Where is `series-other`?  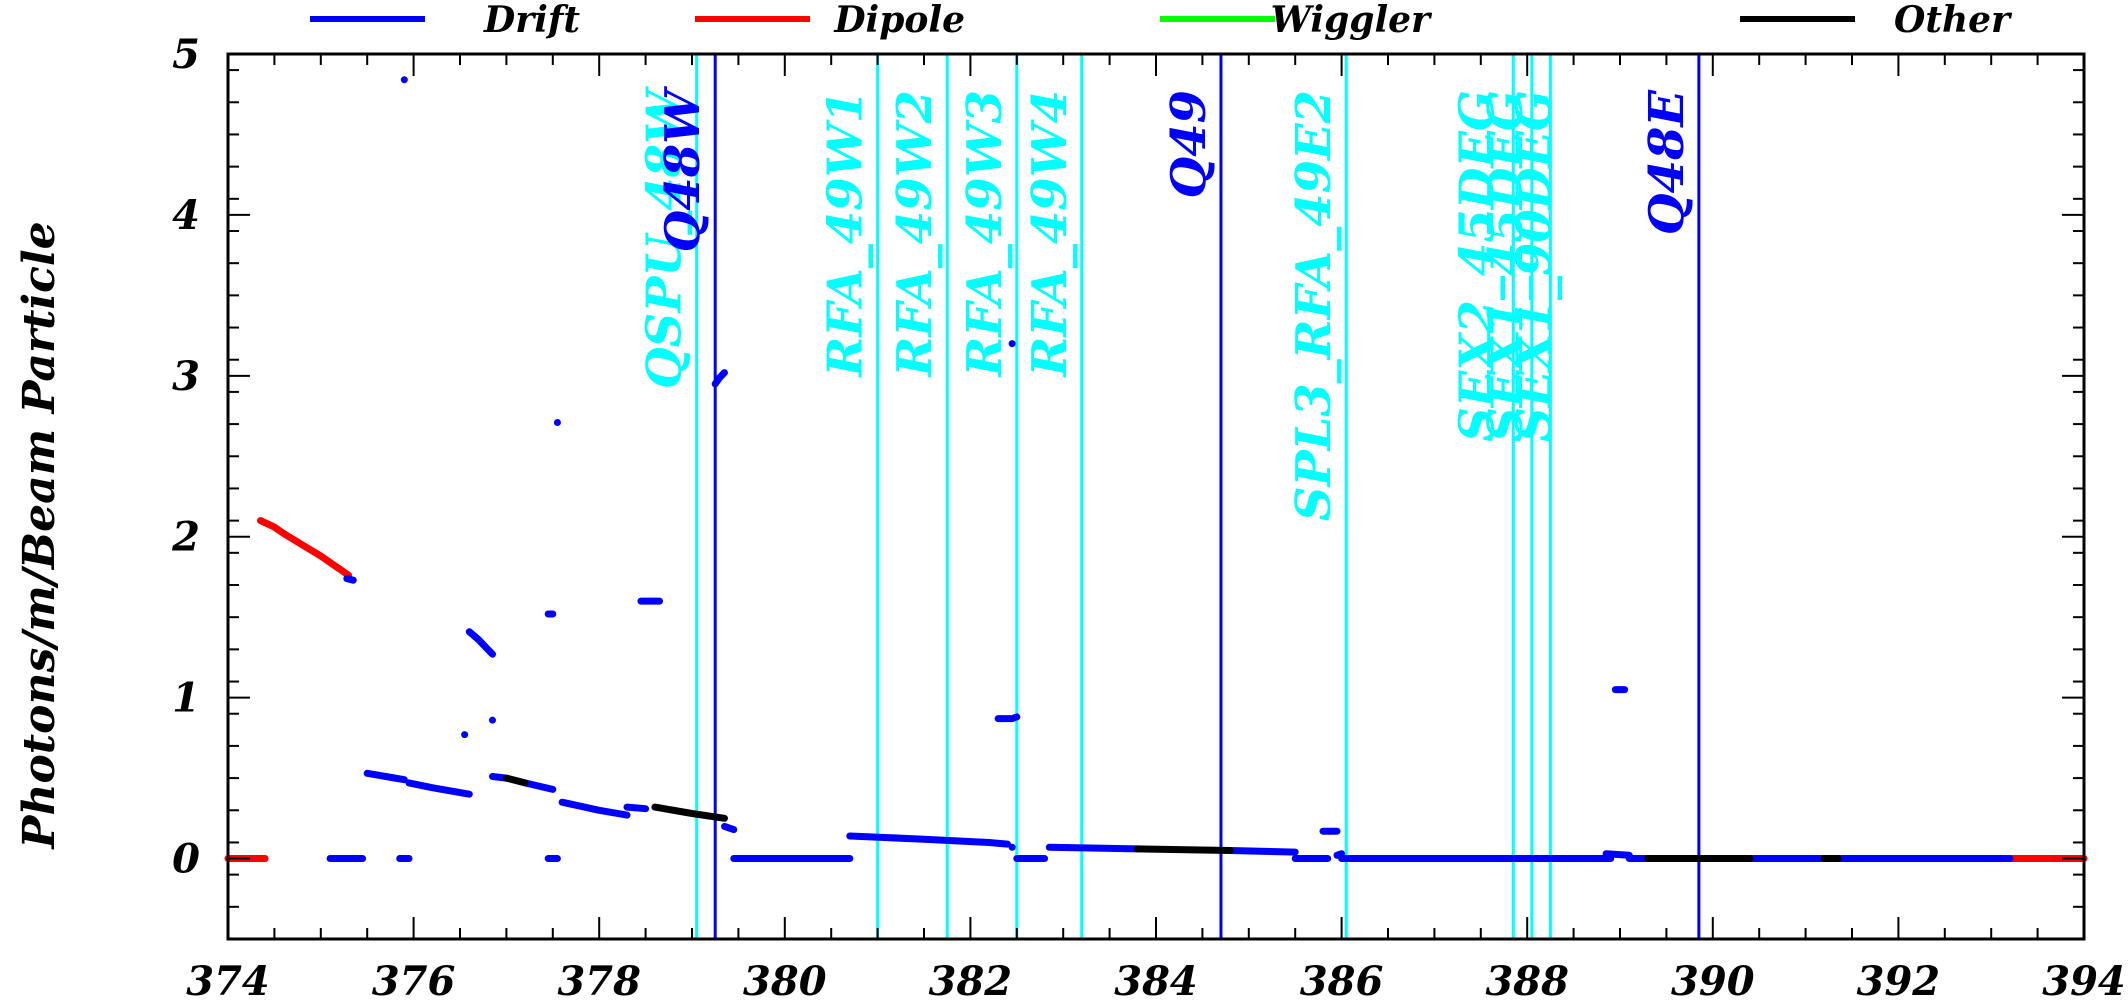
series-other is located at coordinates (1172, 818).